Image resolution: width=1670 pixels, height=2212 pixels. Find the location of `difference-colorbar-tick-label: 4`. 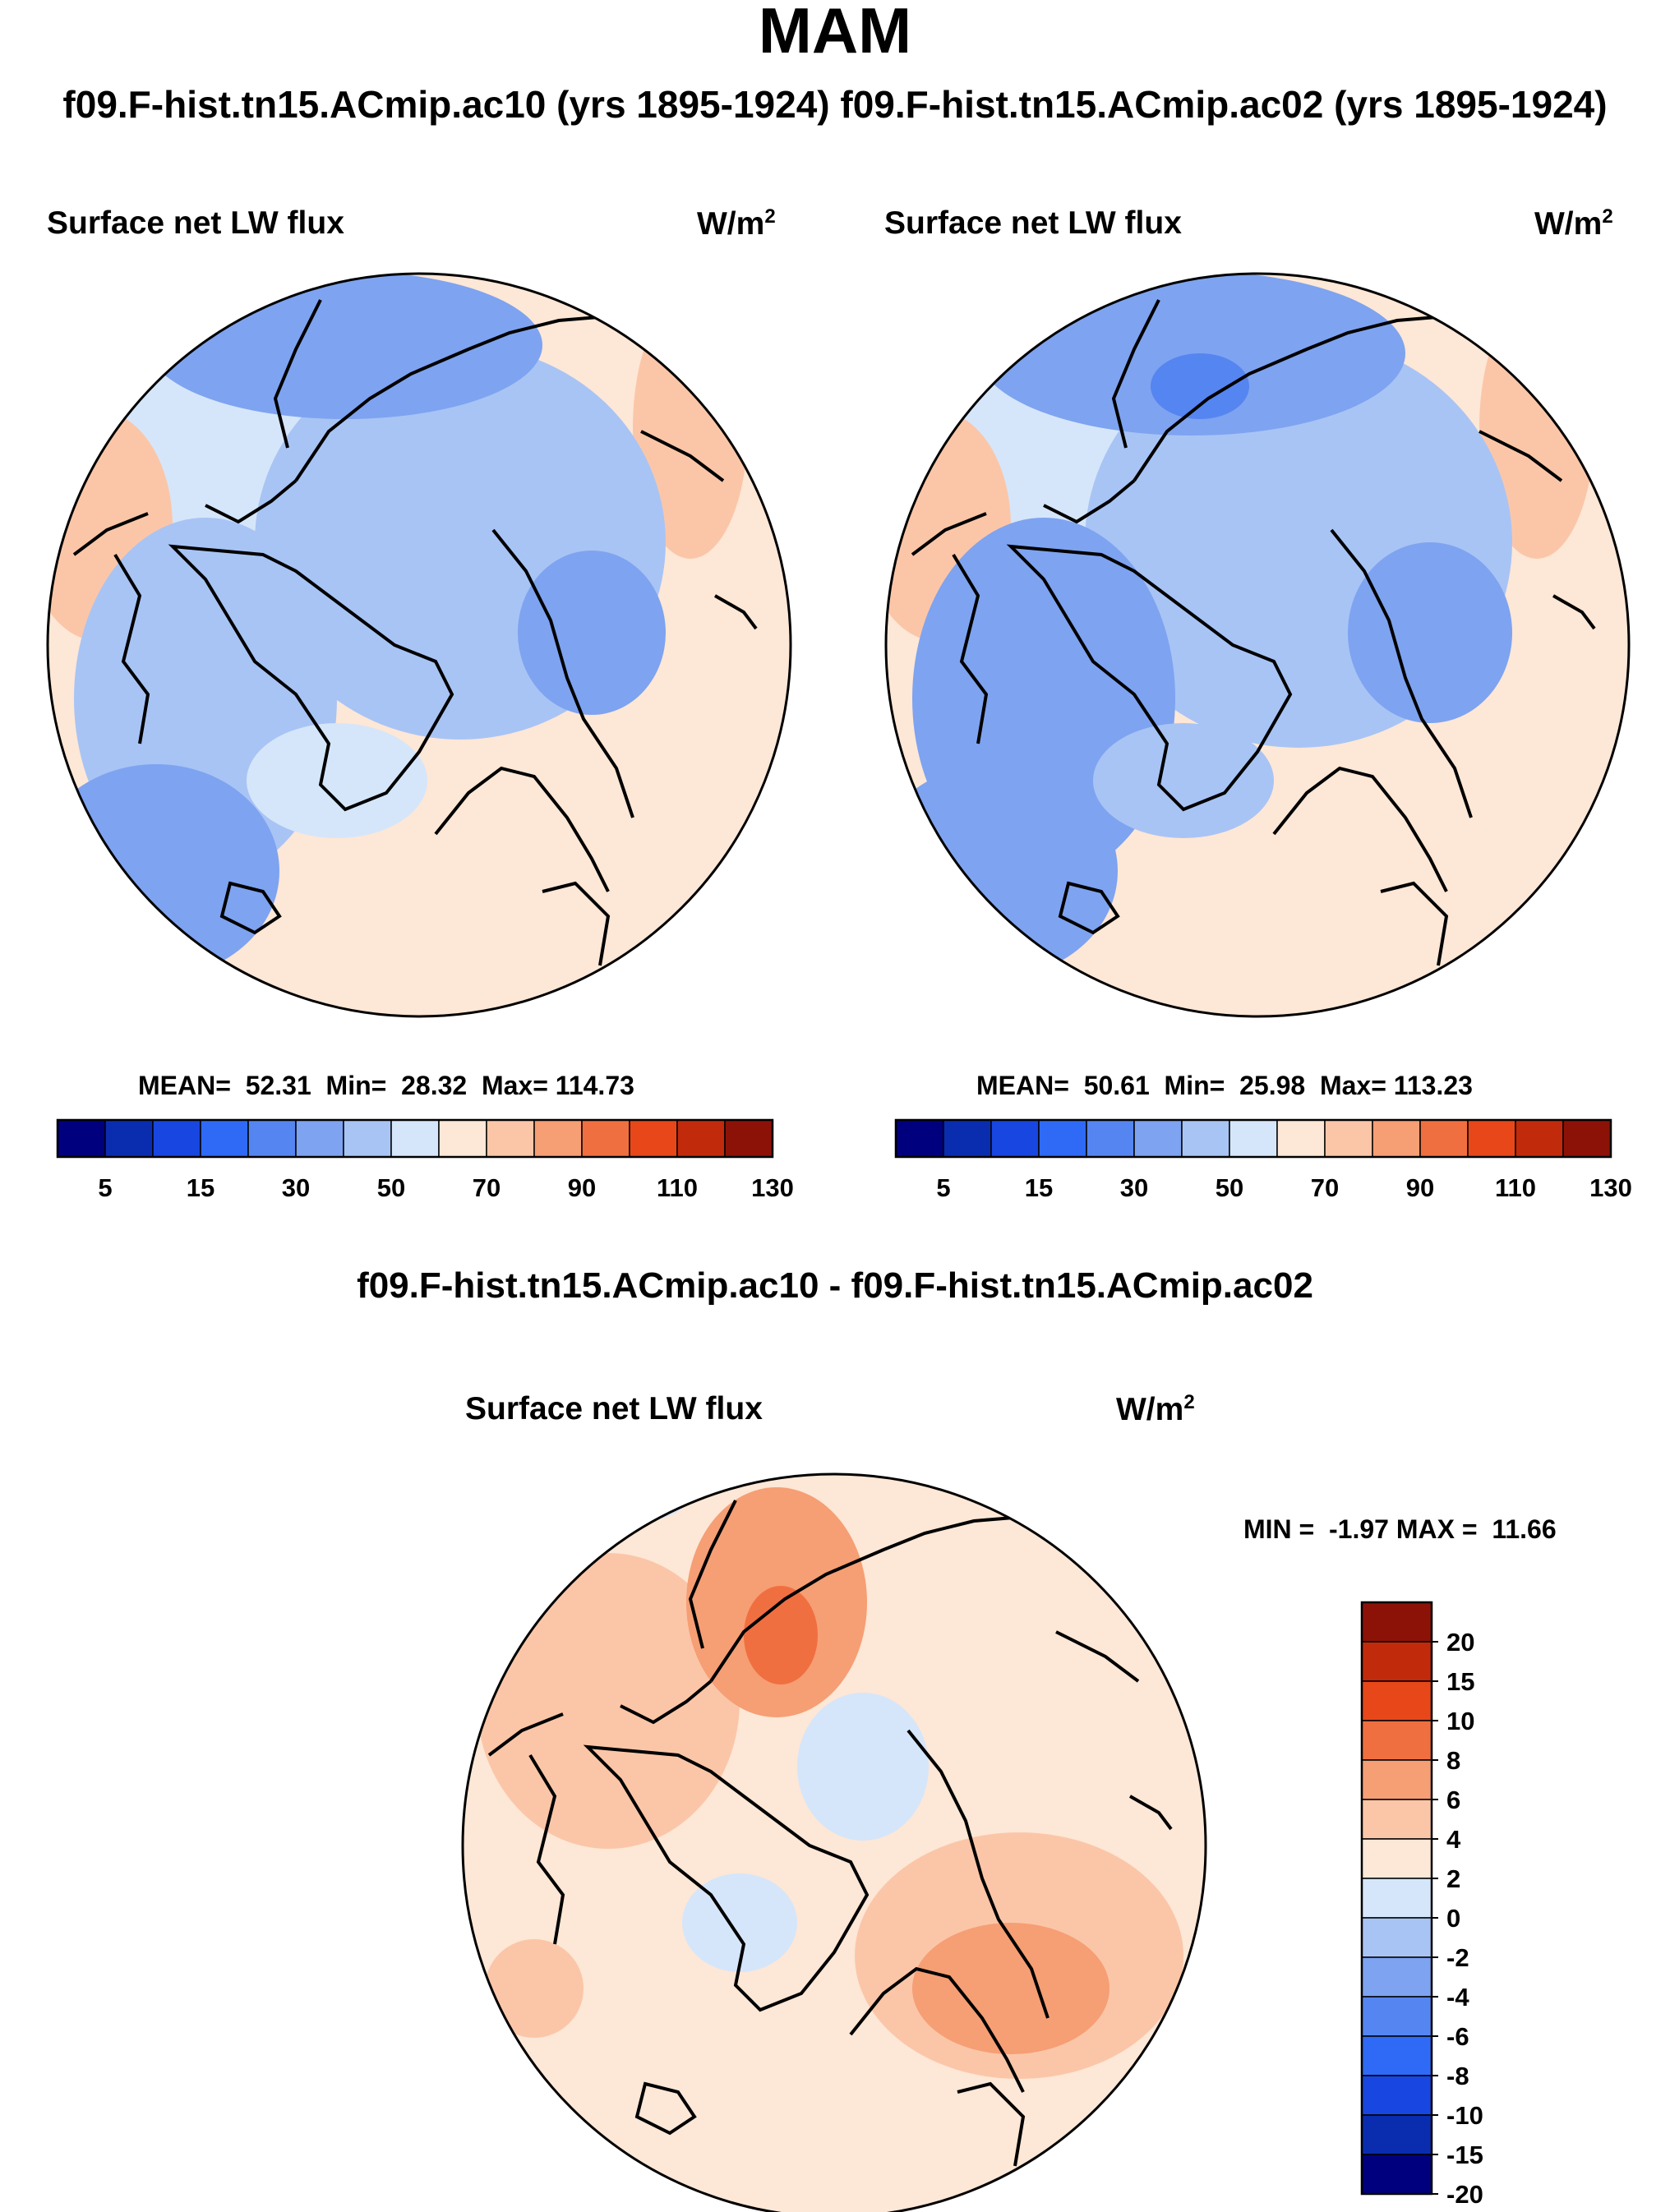

difference-colorbar-tick-label: 4 is located at coordinates (1453, 1839).